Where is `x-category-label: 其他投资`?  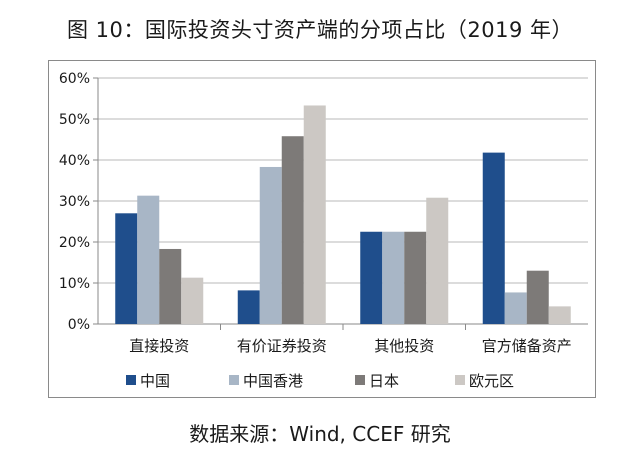 x-category-label: 其他投资 is located at coordinates (404, 346).